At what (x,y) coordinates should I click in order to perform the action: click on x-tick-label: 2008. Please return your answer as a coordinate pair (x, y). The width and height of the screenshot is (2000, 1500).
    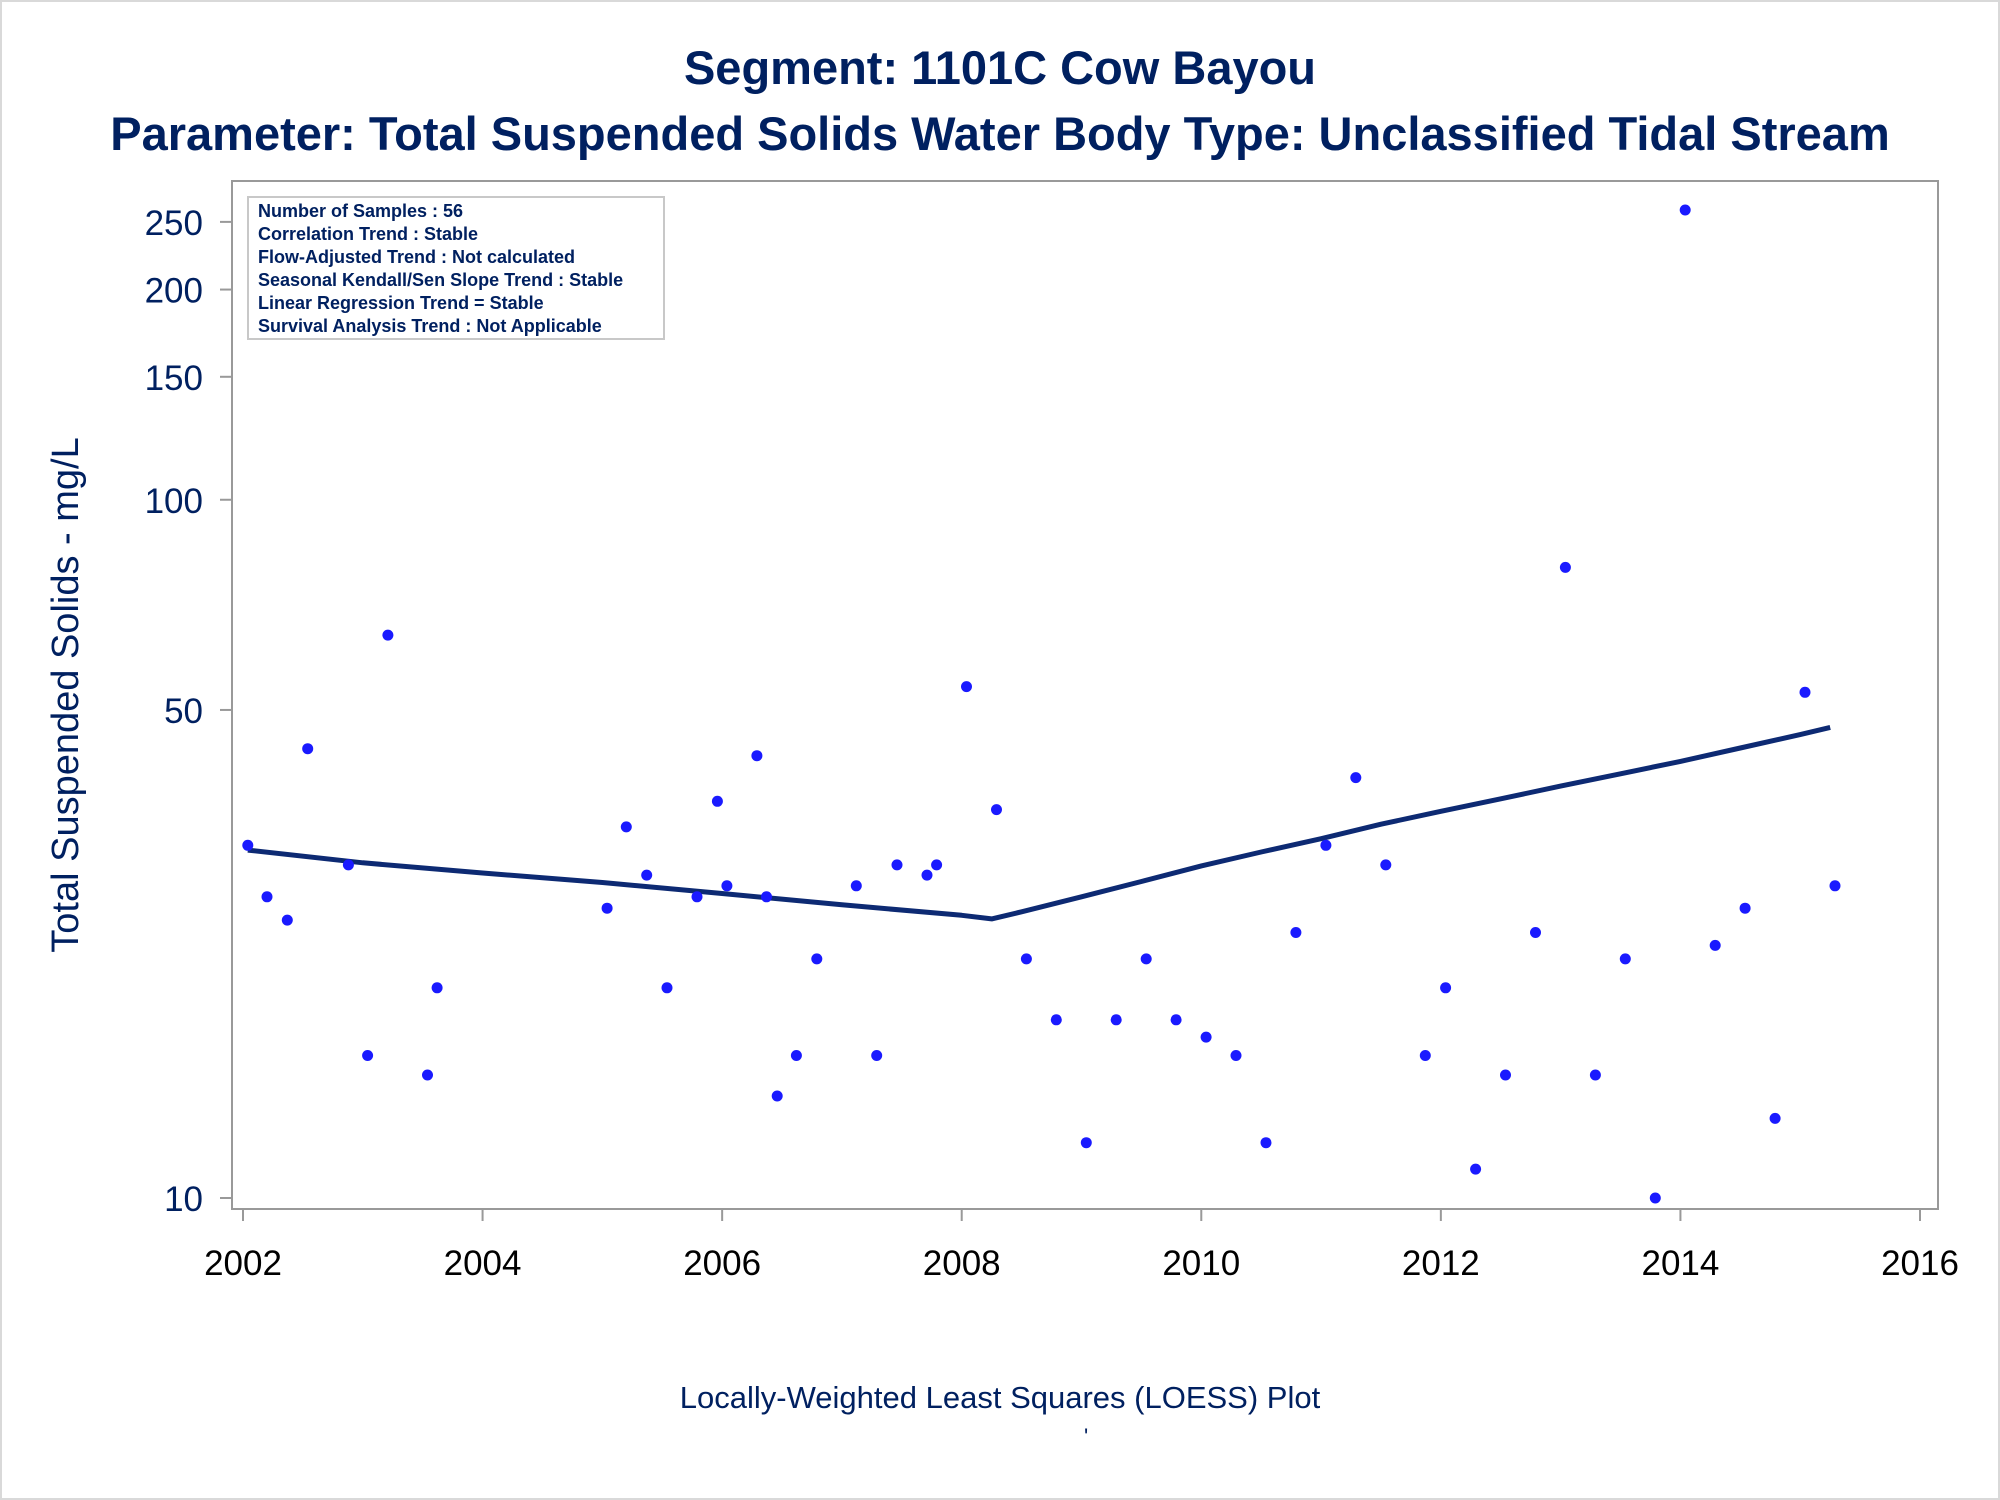
    Looking at the image, I should click on (962, 1263).